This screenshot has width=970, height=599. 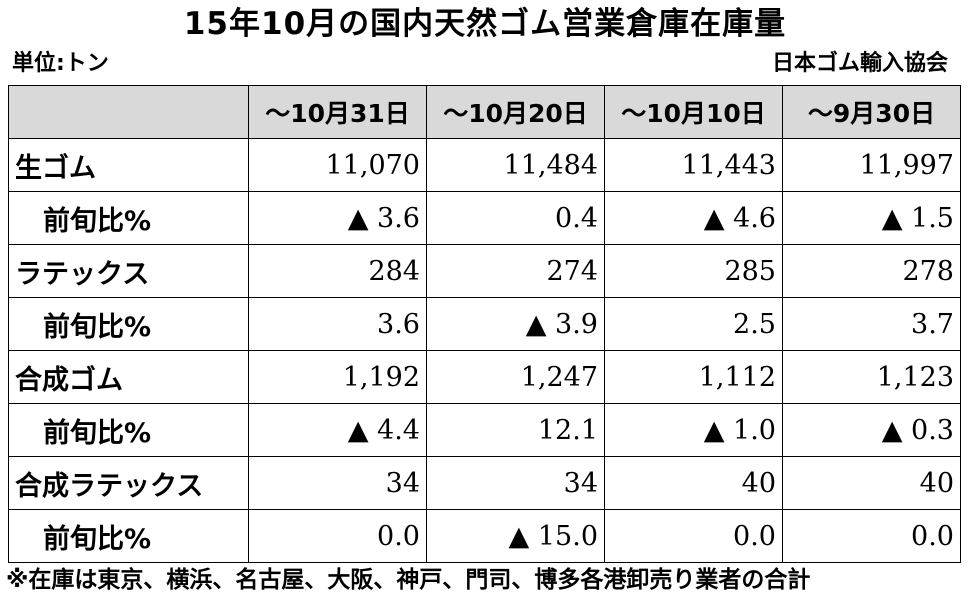 I want to click on table-row: 前旬比%3.60.44.61.5, so click(x=484, y=218).